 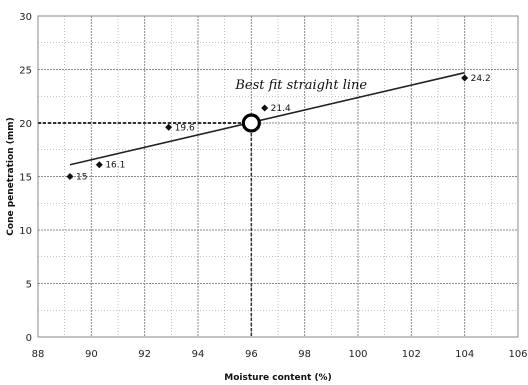 I want to click on data-label: 16.1, so click(x=115, y=166).